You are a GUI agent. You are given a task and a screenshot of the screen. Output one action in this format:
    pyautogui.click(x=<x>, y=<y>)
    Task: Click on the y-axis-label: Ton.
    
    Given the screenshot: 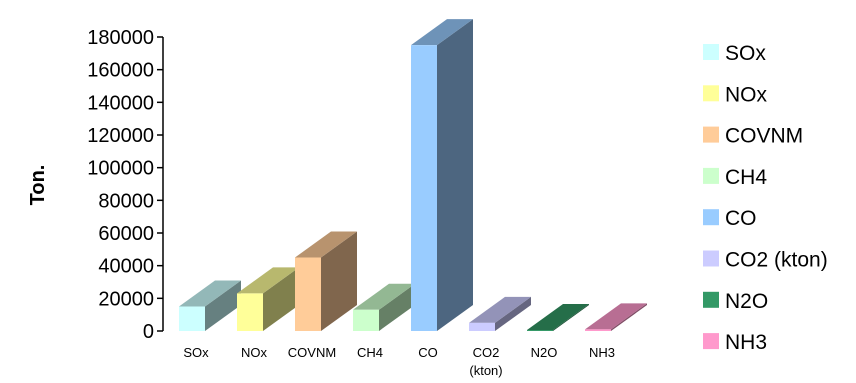 What is the action you would take?
    pyautogui.click(x=38, y=185)
    